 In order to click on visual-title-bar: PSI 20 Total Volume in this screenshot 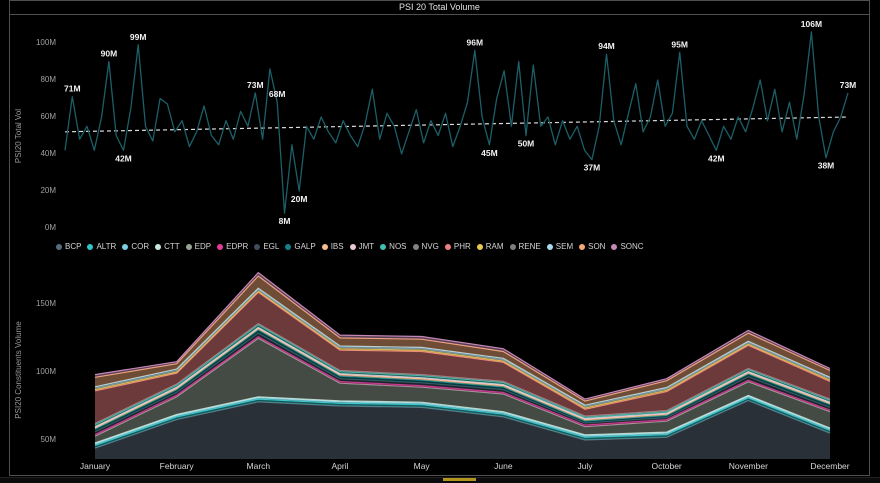, I will do `click(439, 8)`.